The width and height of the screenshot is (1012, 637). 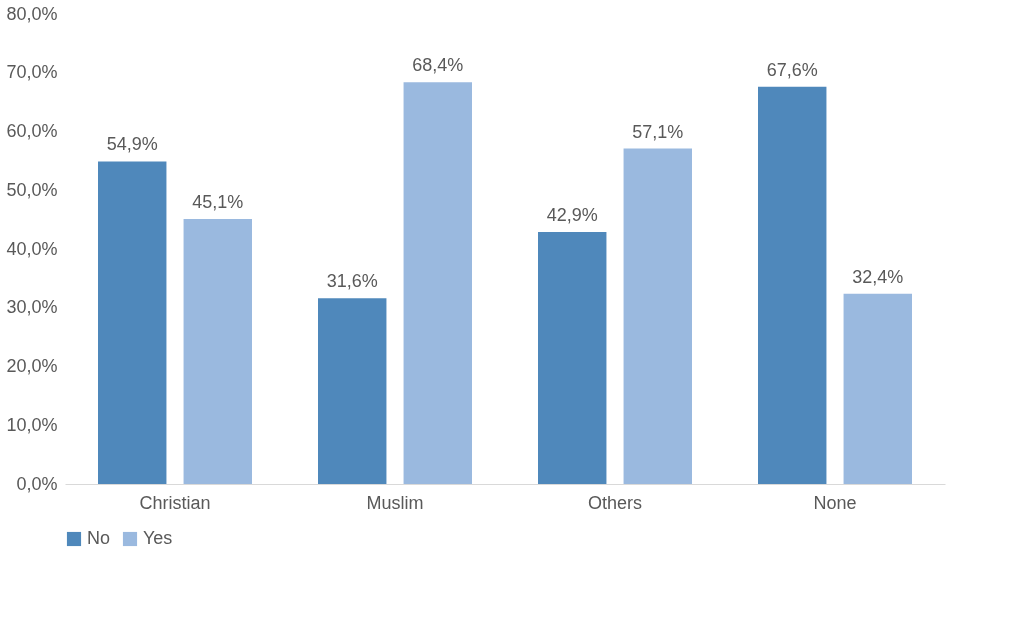 What do you see at coordinates (32, 131) in the screenshot?
I see `y-tick-label: 60,0%` at bounding box center [32, 131].